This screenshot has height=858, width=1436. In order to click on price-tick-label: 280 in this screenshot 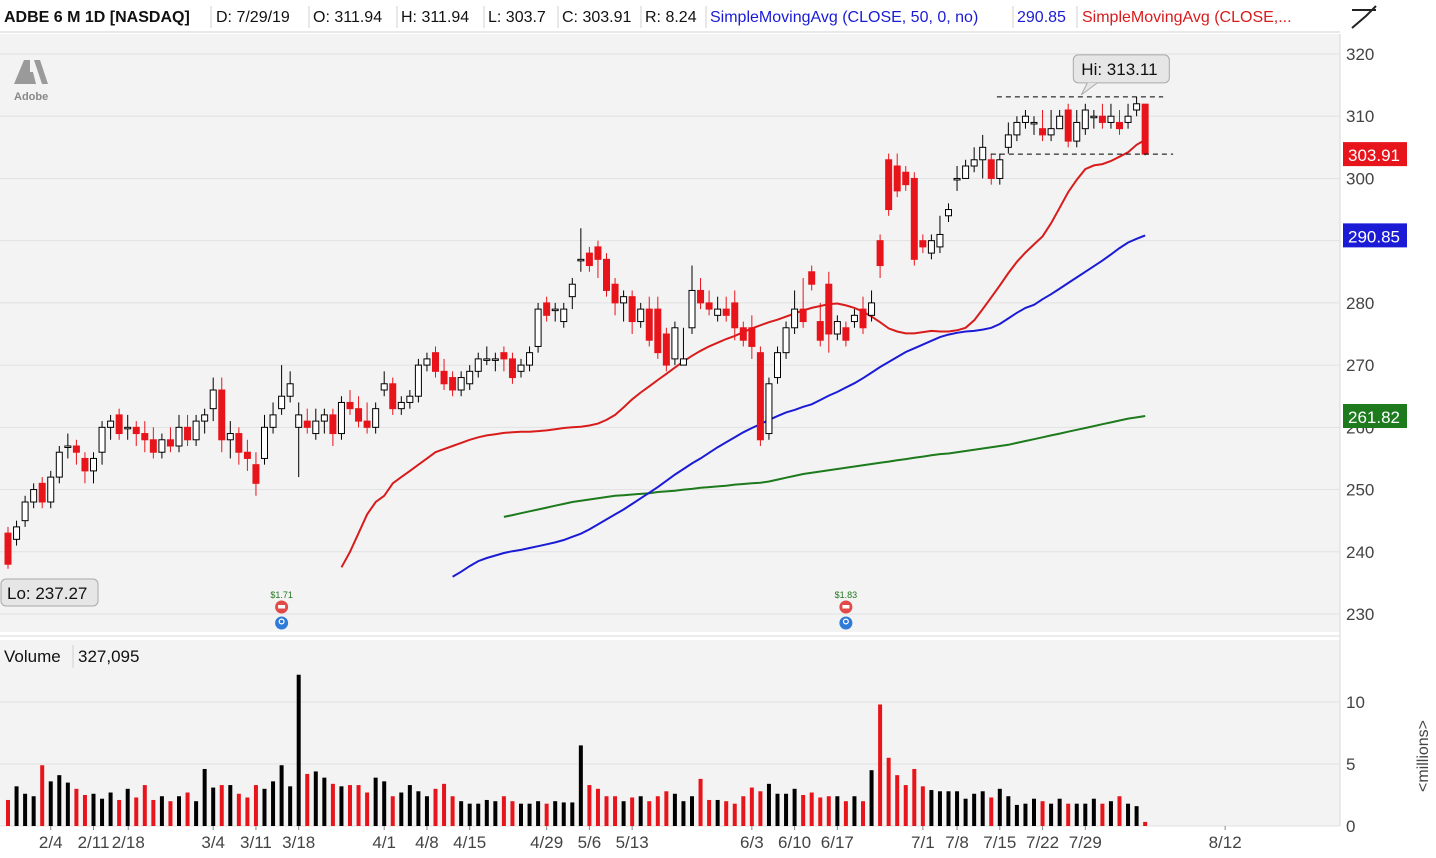, I will do `click(1360, 303)`.